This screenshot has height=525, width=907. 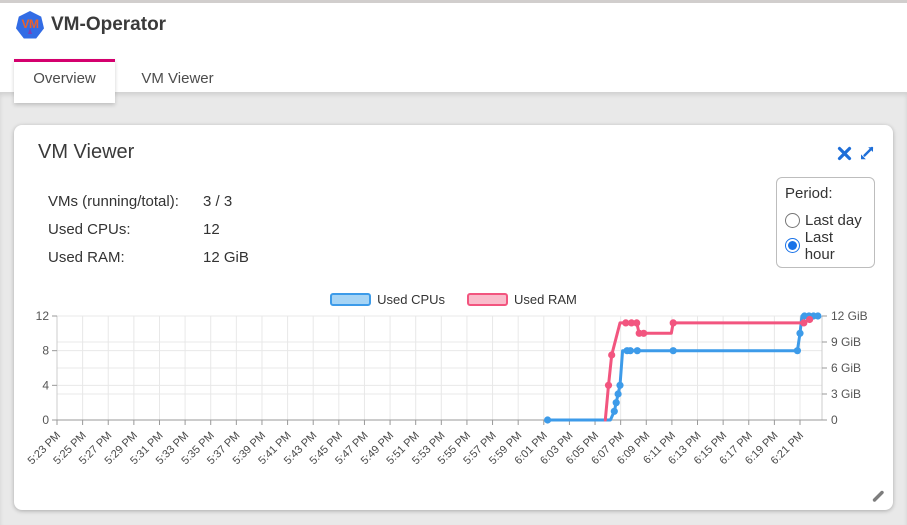 I want to click on card-title: VM Viewer, so click(x=86, y=152).